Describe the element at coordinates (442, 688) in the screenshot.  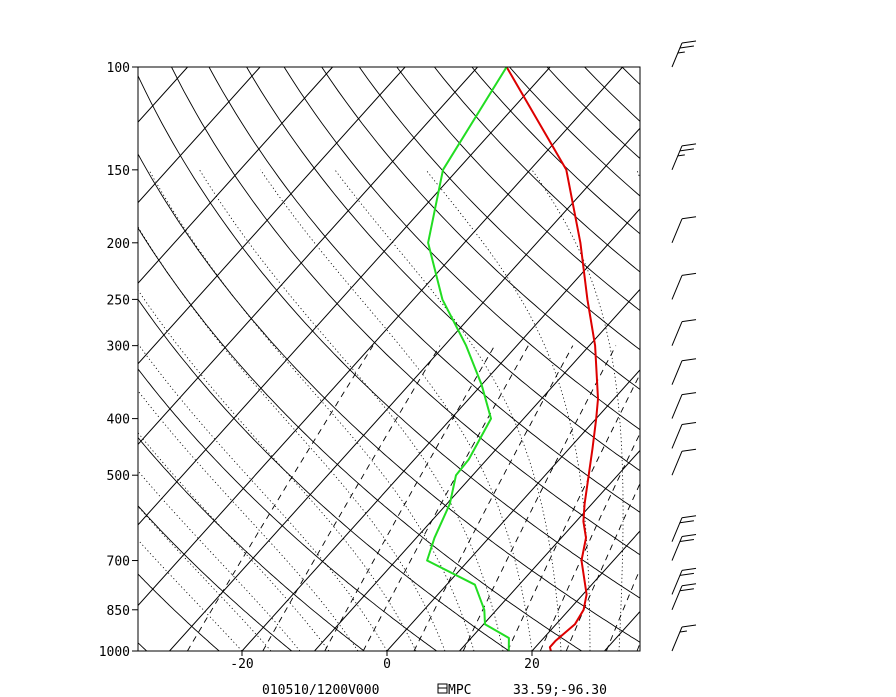
I see `source-icon` at that location.